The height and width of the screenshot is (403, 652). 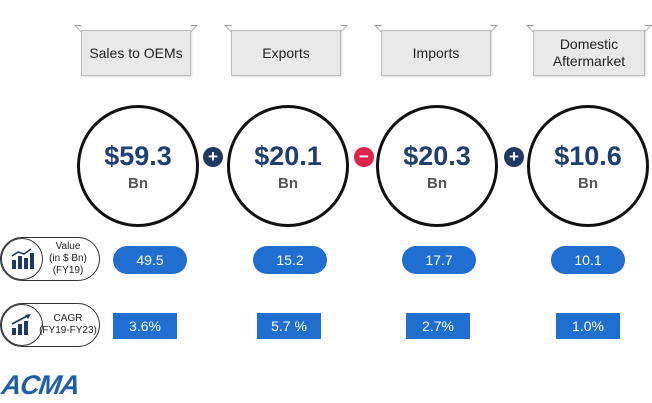 I want to click on row-label-line: CAGR, so click(x=68, y=318).